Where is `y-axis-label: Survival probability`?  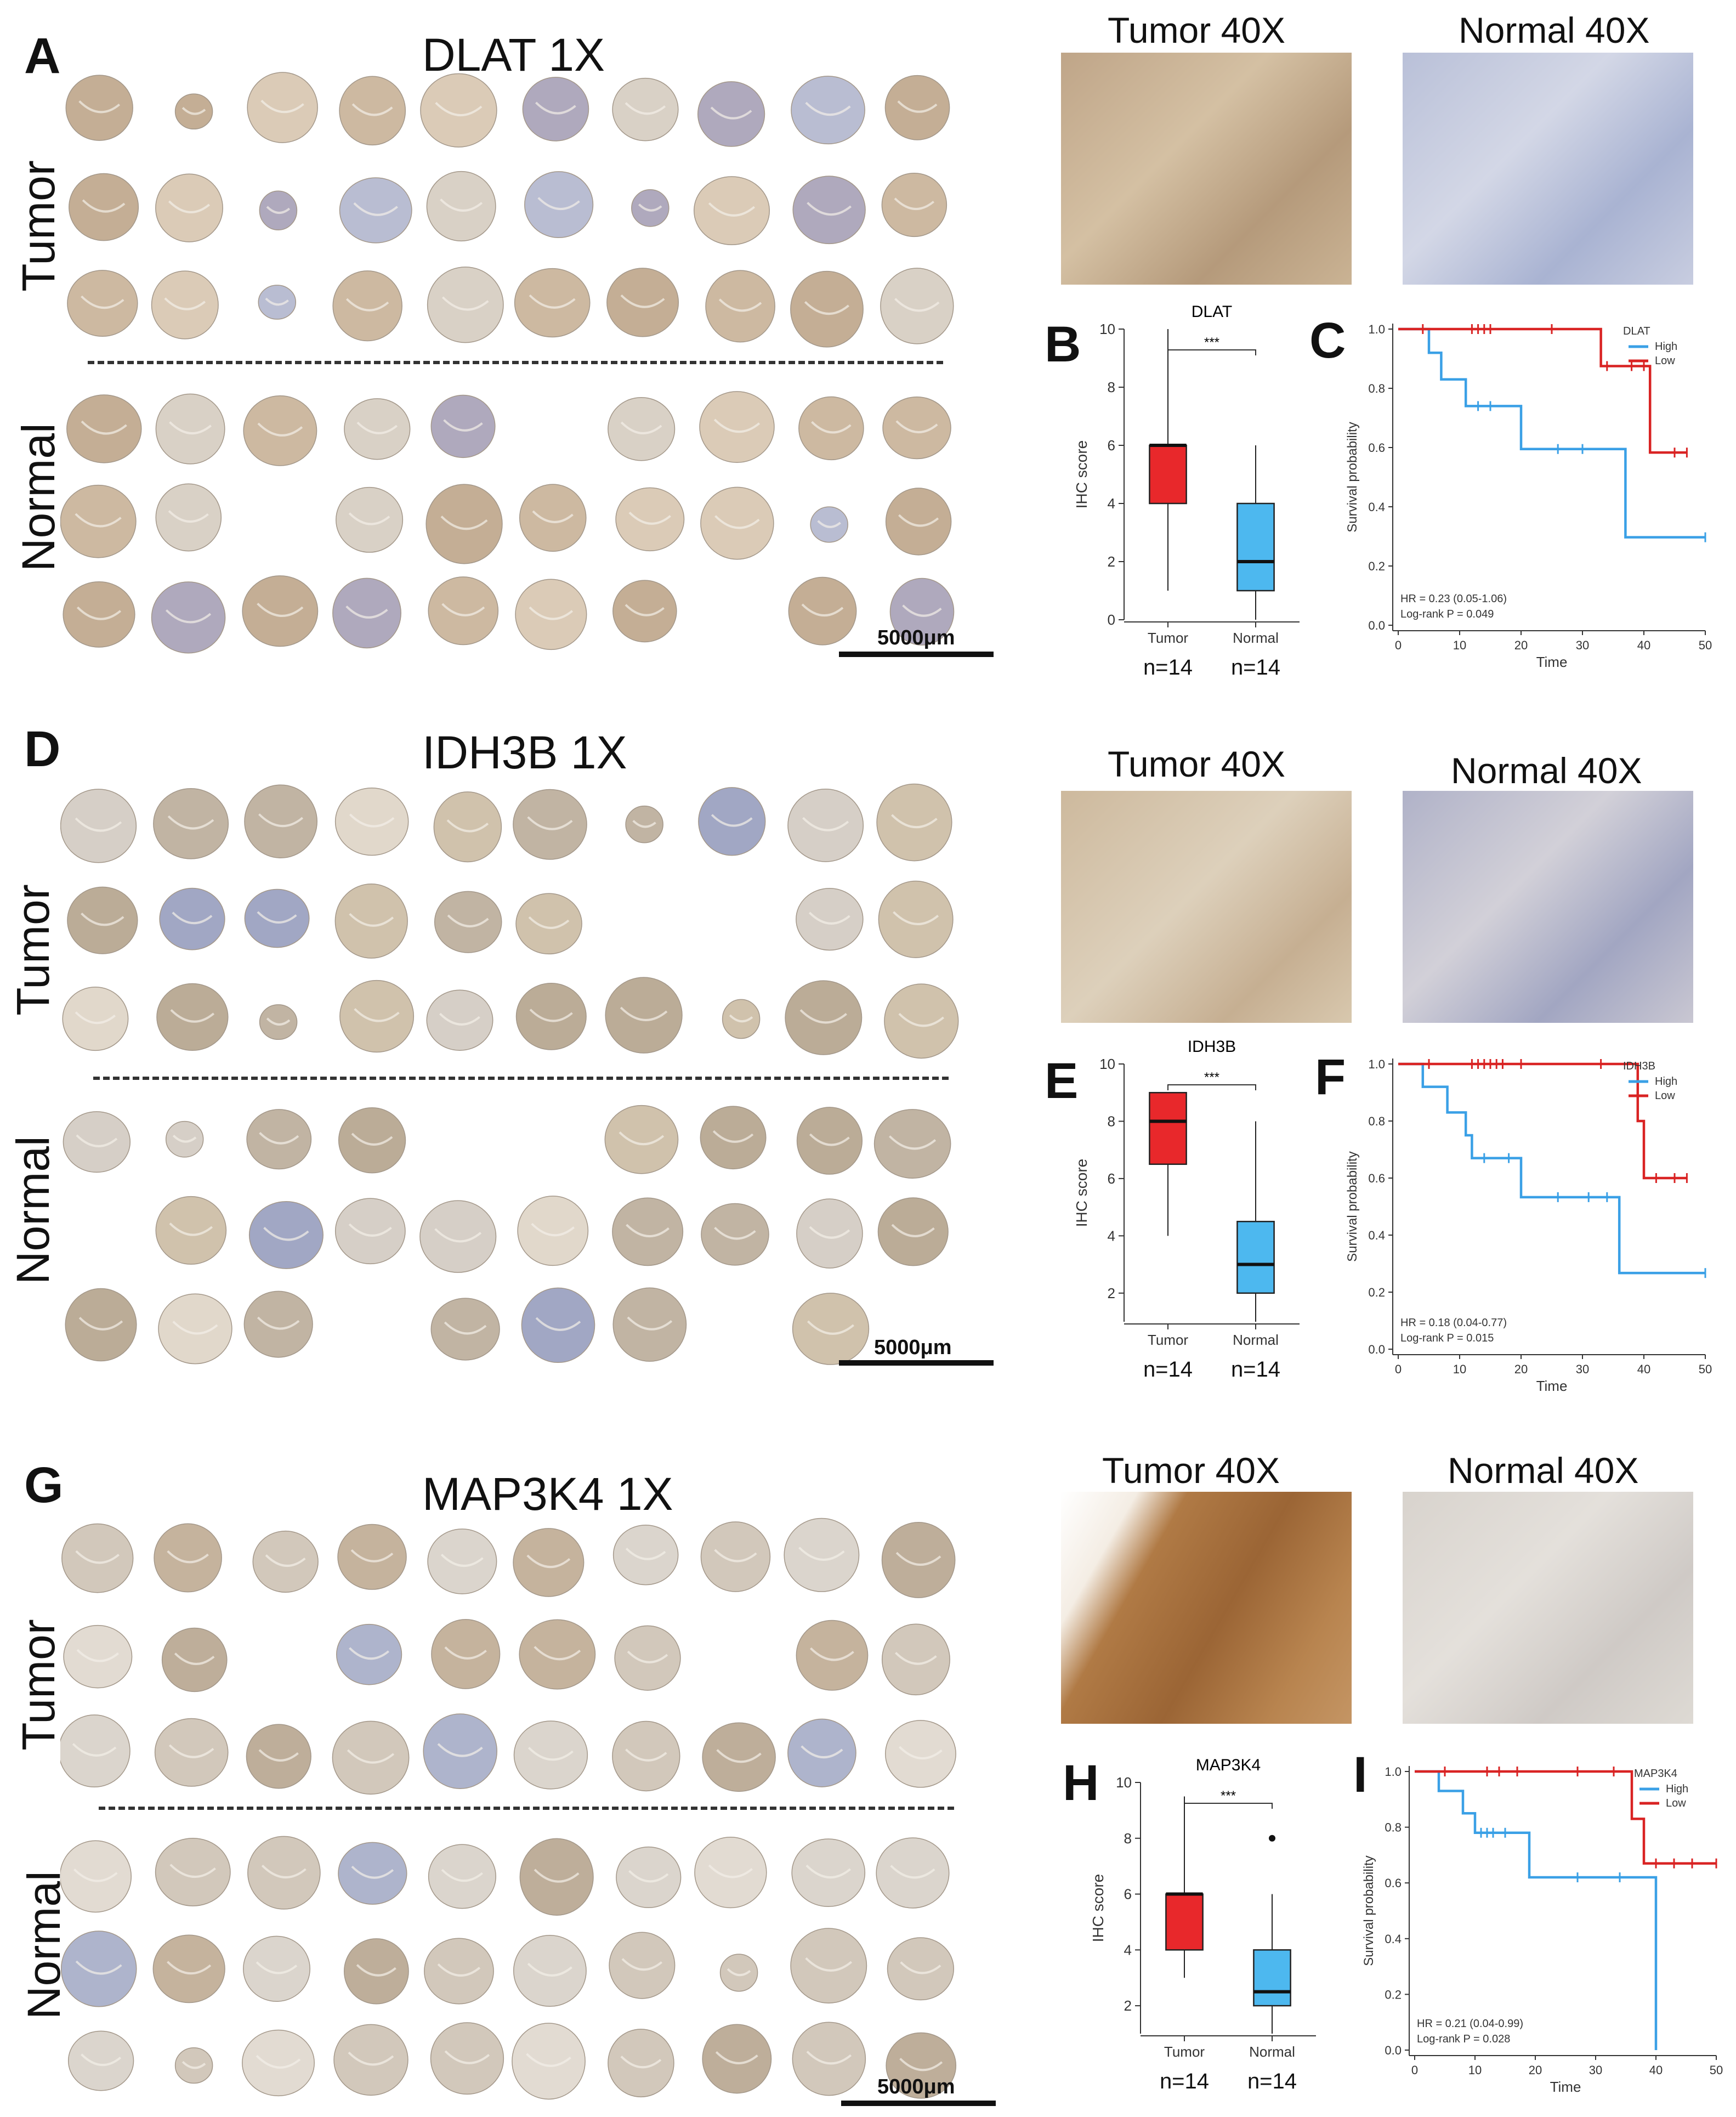 y-axis-label: Survival probability is located at coordinates (1352, 1206).